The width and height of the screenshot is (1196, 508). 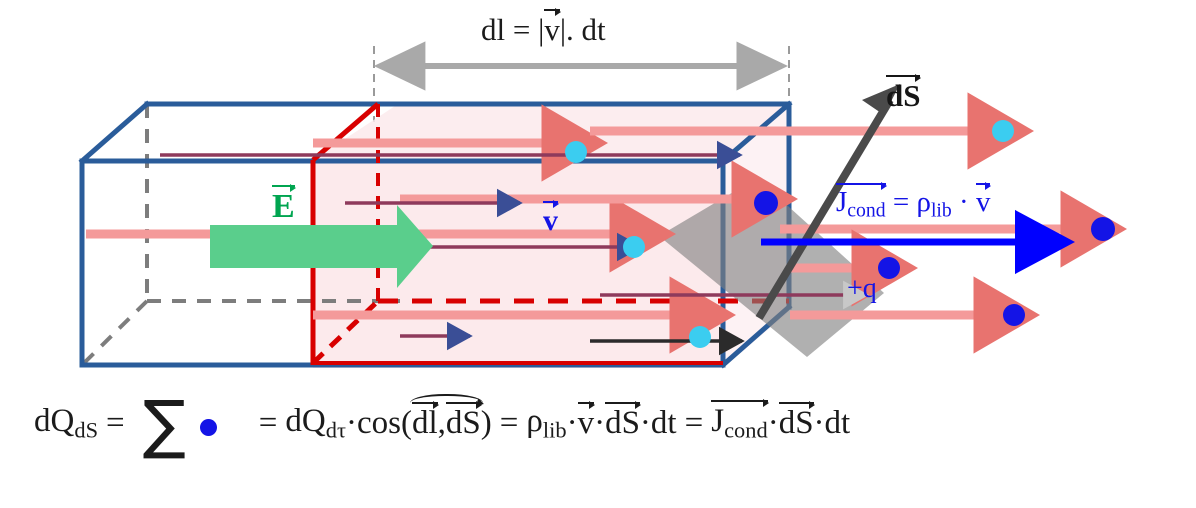 What do you see at coordinates (284, 203) in the screenshot?
I see `e-field-label: E` at bounding box center [284, 203].